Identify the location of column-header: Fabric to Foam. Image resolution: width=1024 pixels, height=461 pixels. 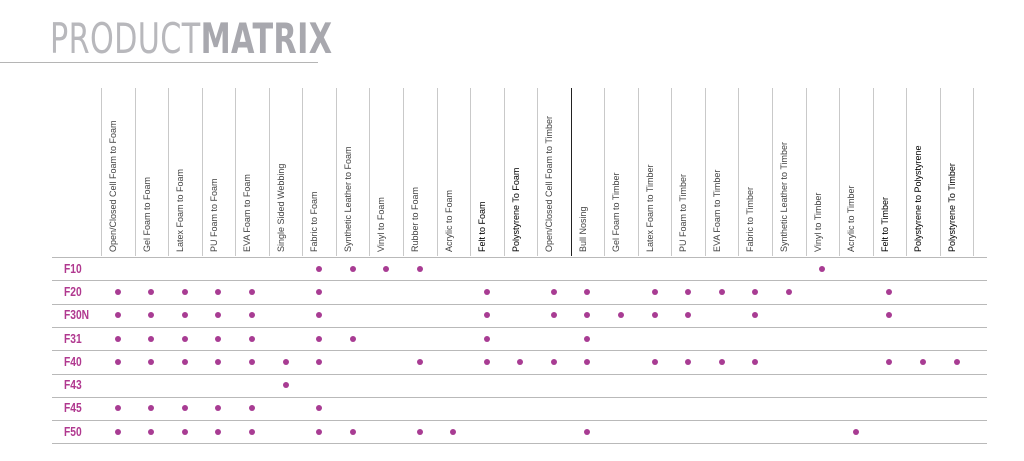
(313, 170).